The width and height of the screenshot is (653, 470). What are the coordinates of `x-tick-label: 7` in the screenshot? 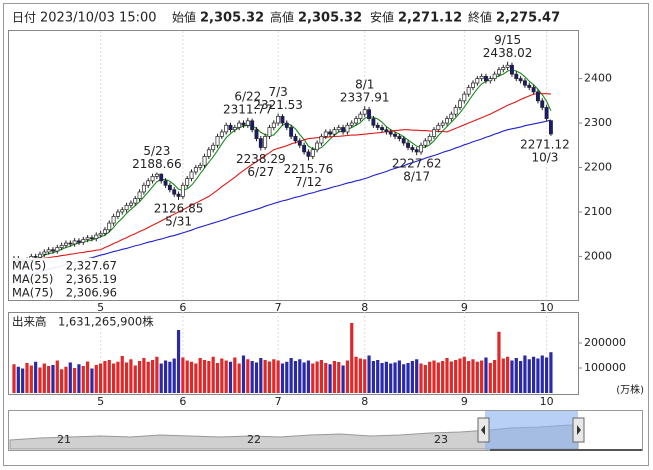 It's located at (278, 307).